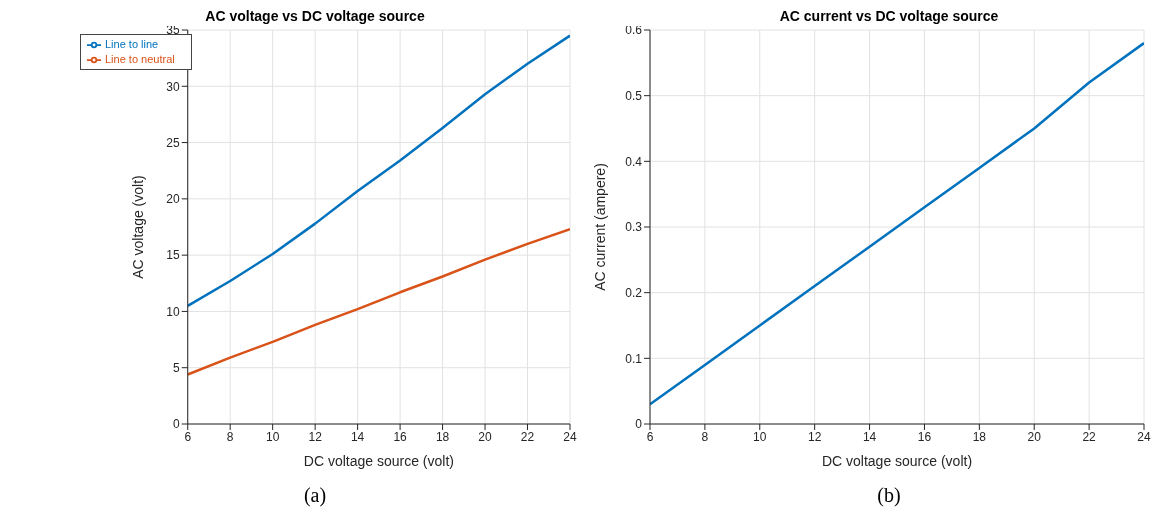 Image resolution: width=1164 pixels, height=528 pixels. What do you see at coordinates (140, 59) in the screenshot?
I see `legend-label: Line to neutral` at bounding box center [140, 59].